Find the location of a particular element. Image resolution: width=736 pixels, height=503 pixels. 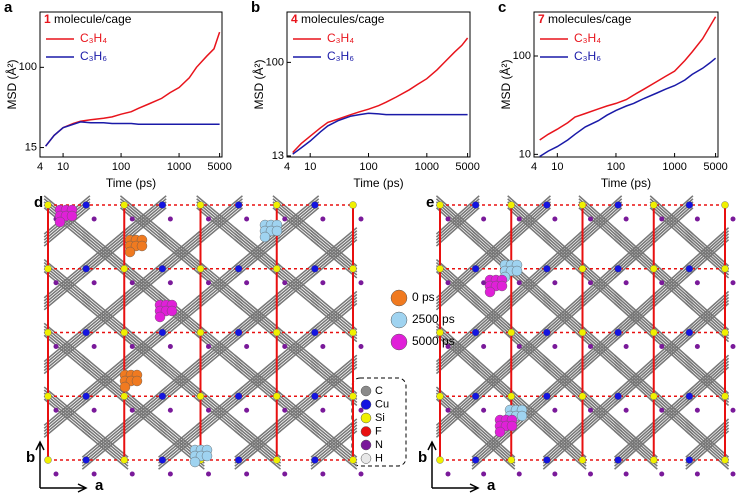

panel-label: a is located at coordinates (8, 8).